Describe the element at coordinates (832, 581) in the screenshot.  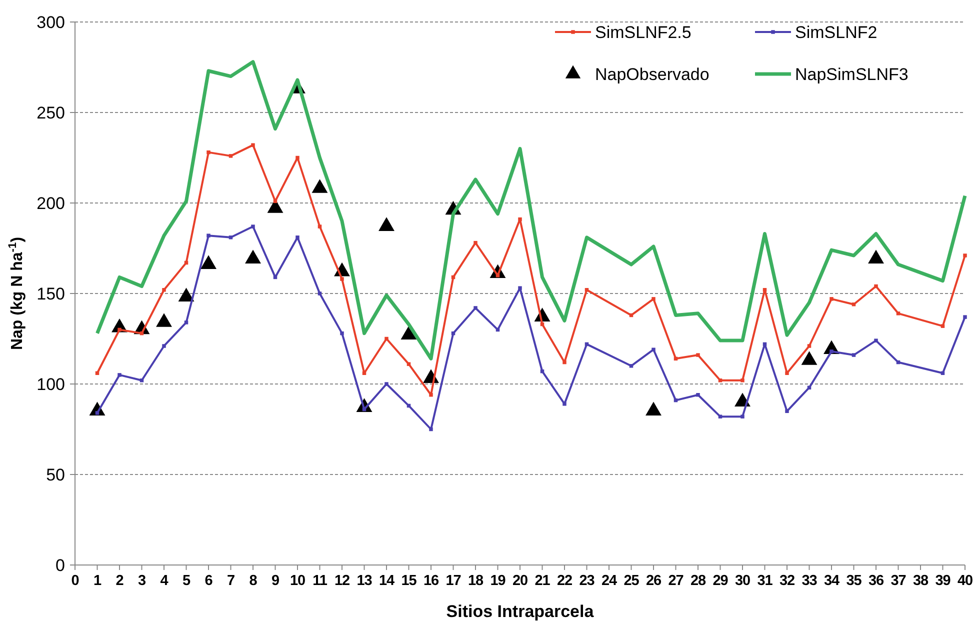
I see `x-tick-label: 34` at that location.